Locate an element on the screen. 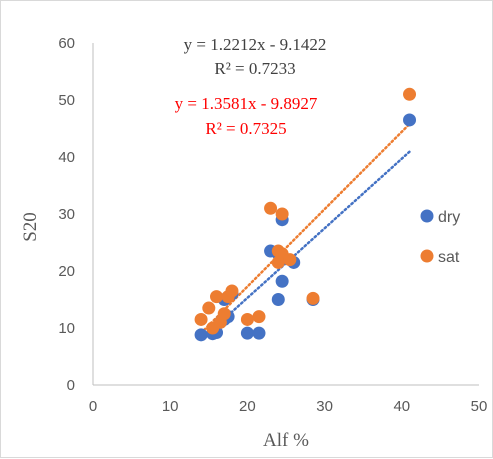 The width and height of the screenshot is (493, 459). y-tick-label: 30 is located at coordinates (66, 214).